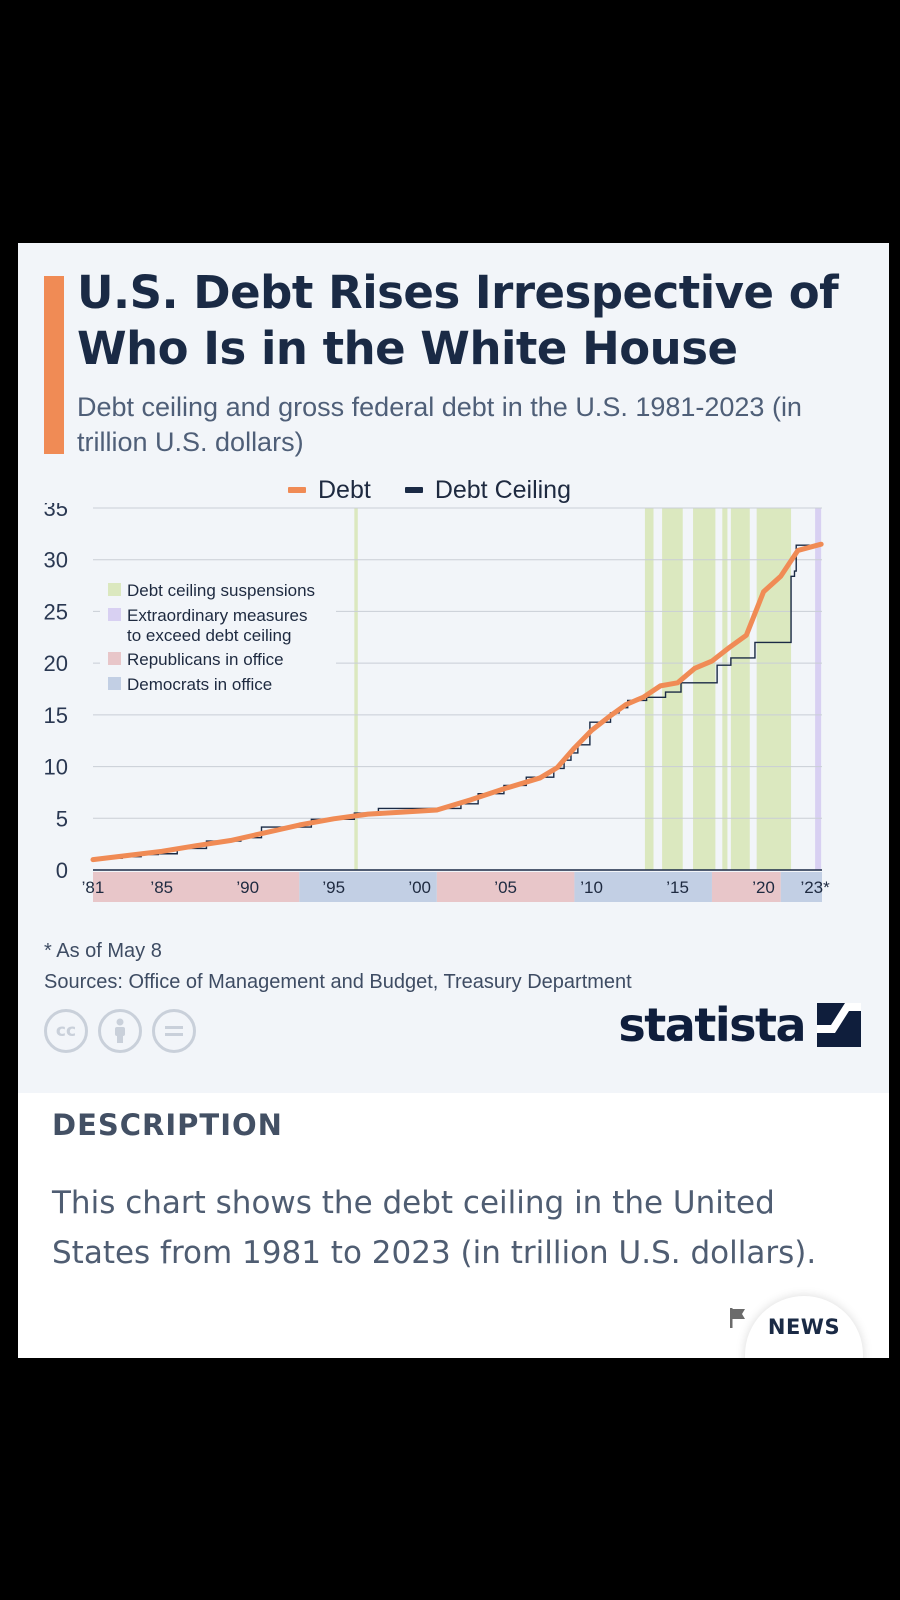 Image resolution: width=900 pixels, height=1600 pixels. Describe the element at coordinates (344, 489) in the screenshot. I see `legend-label-debt: Debt` at that location.